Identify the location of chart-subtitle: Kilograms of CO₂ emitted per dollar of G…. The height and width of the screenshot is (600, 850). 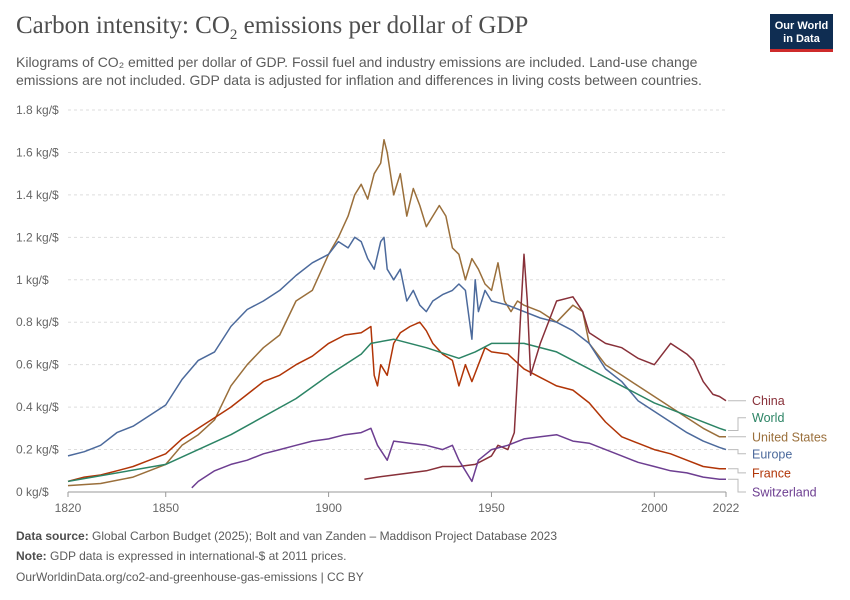
(386, 71).